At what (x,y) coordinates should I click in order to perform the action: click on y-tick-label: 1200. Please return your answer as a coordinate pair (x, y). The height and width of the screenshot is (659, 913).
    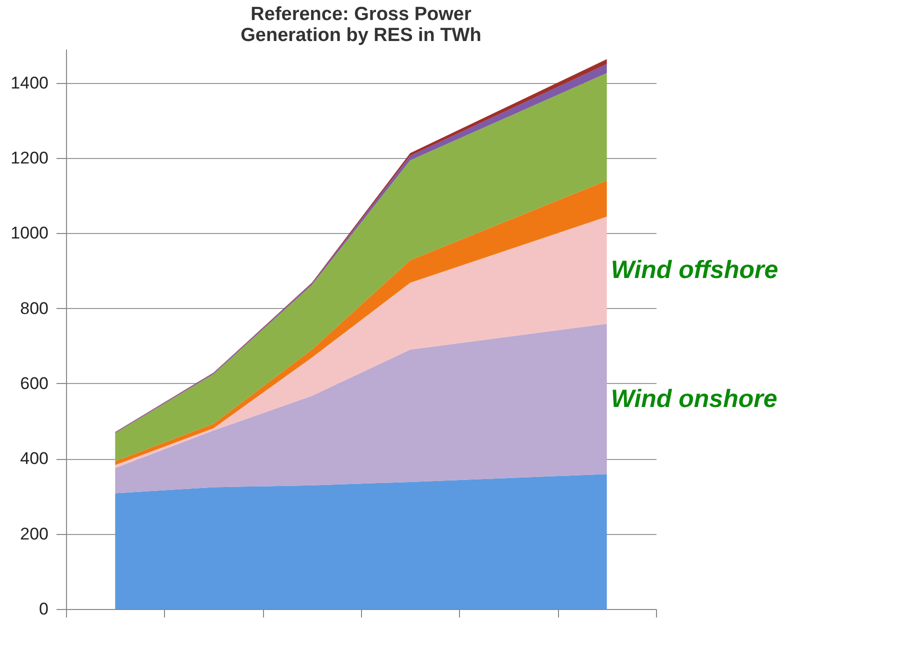
    Looking at the image, I should click on (29, 158).